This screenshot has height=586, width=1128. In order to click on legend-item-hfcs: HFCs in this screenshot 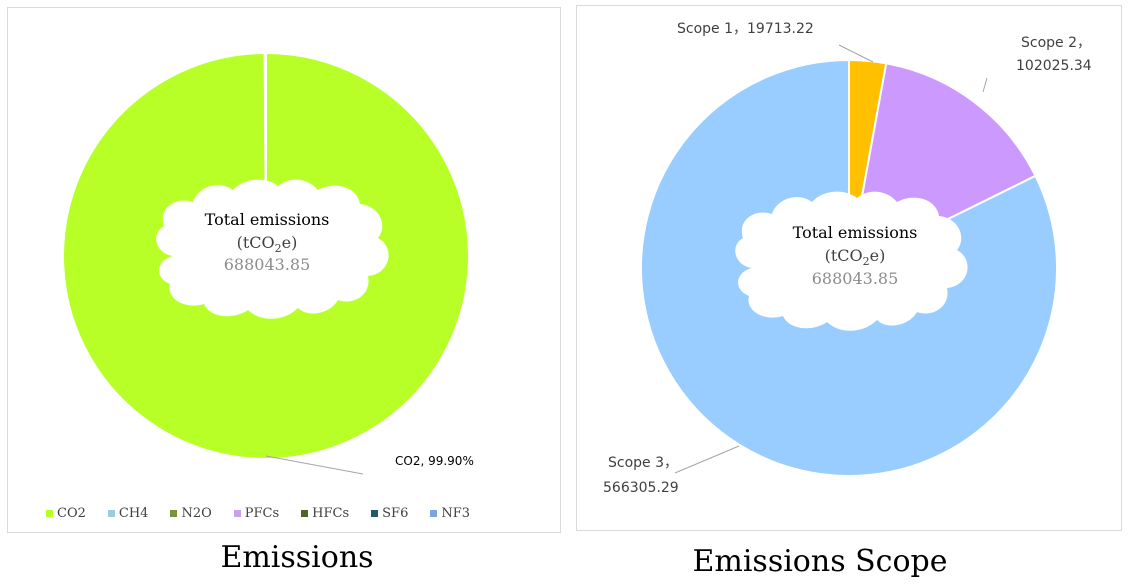, I will do `click(325, 513)`.